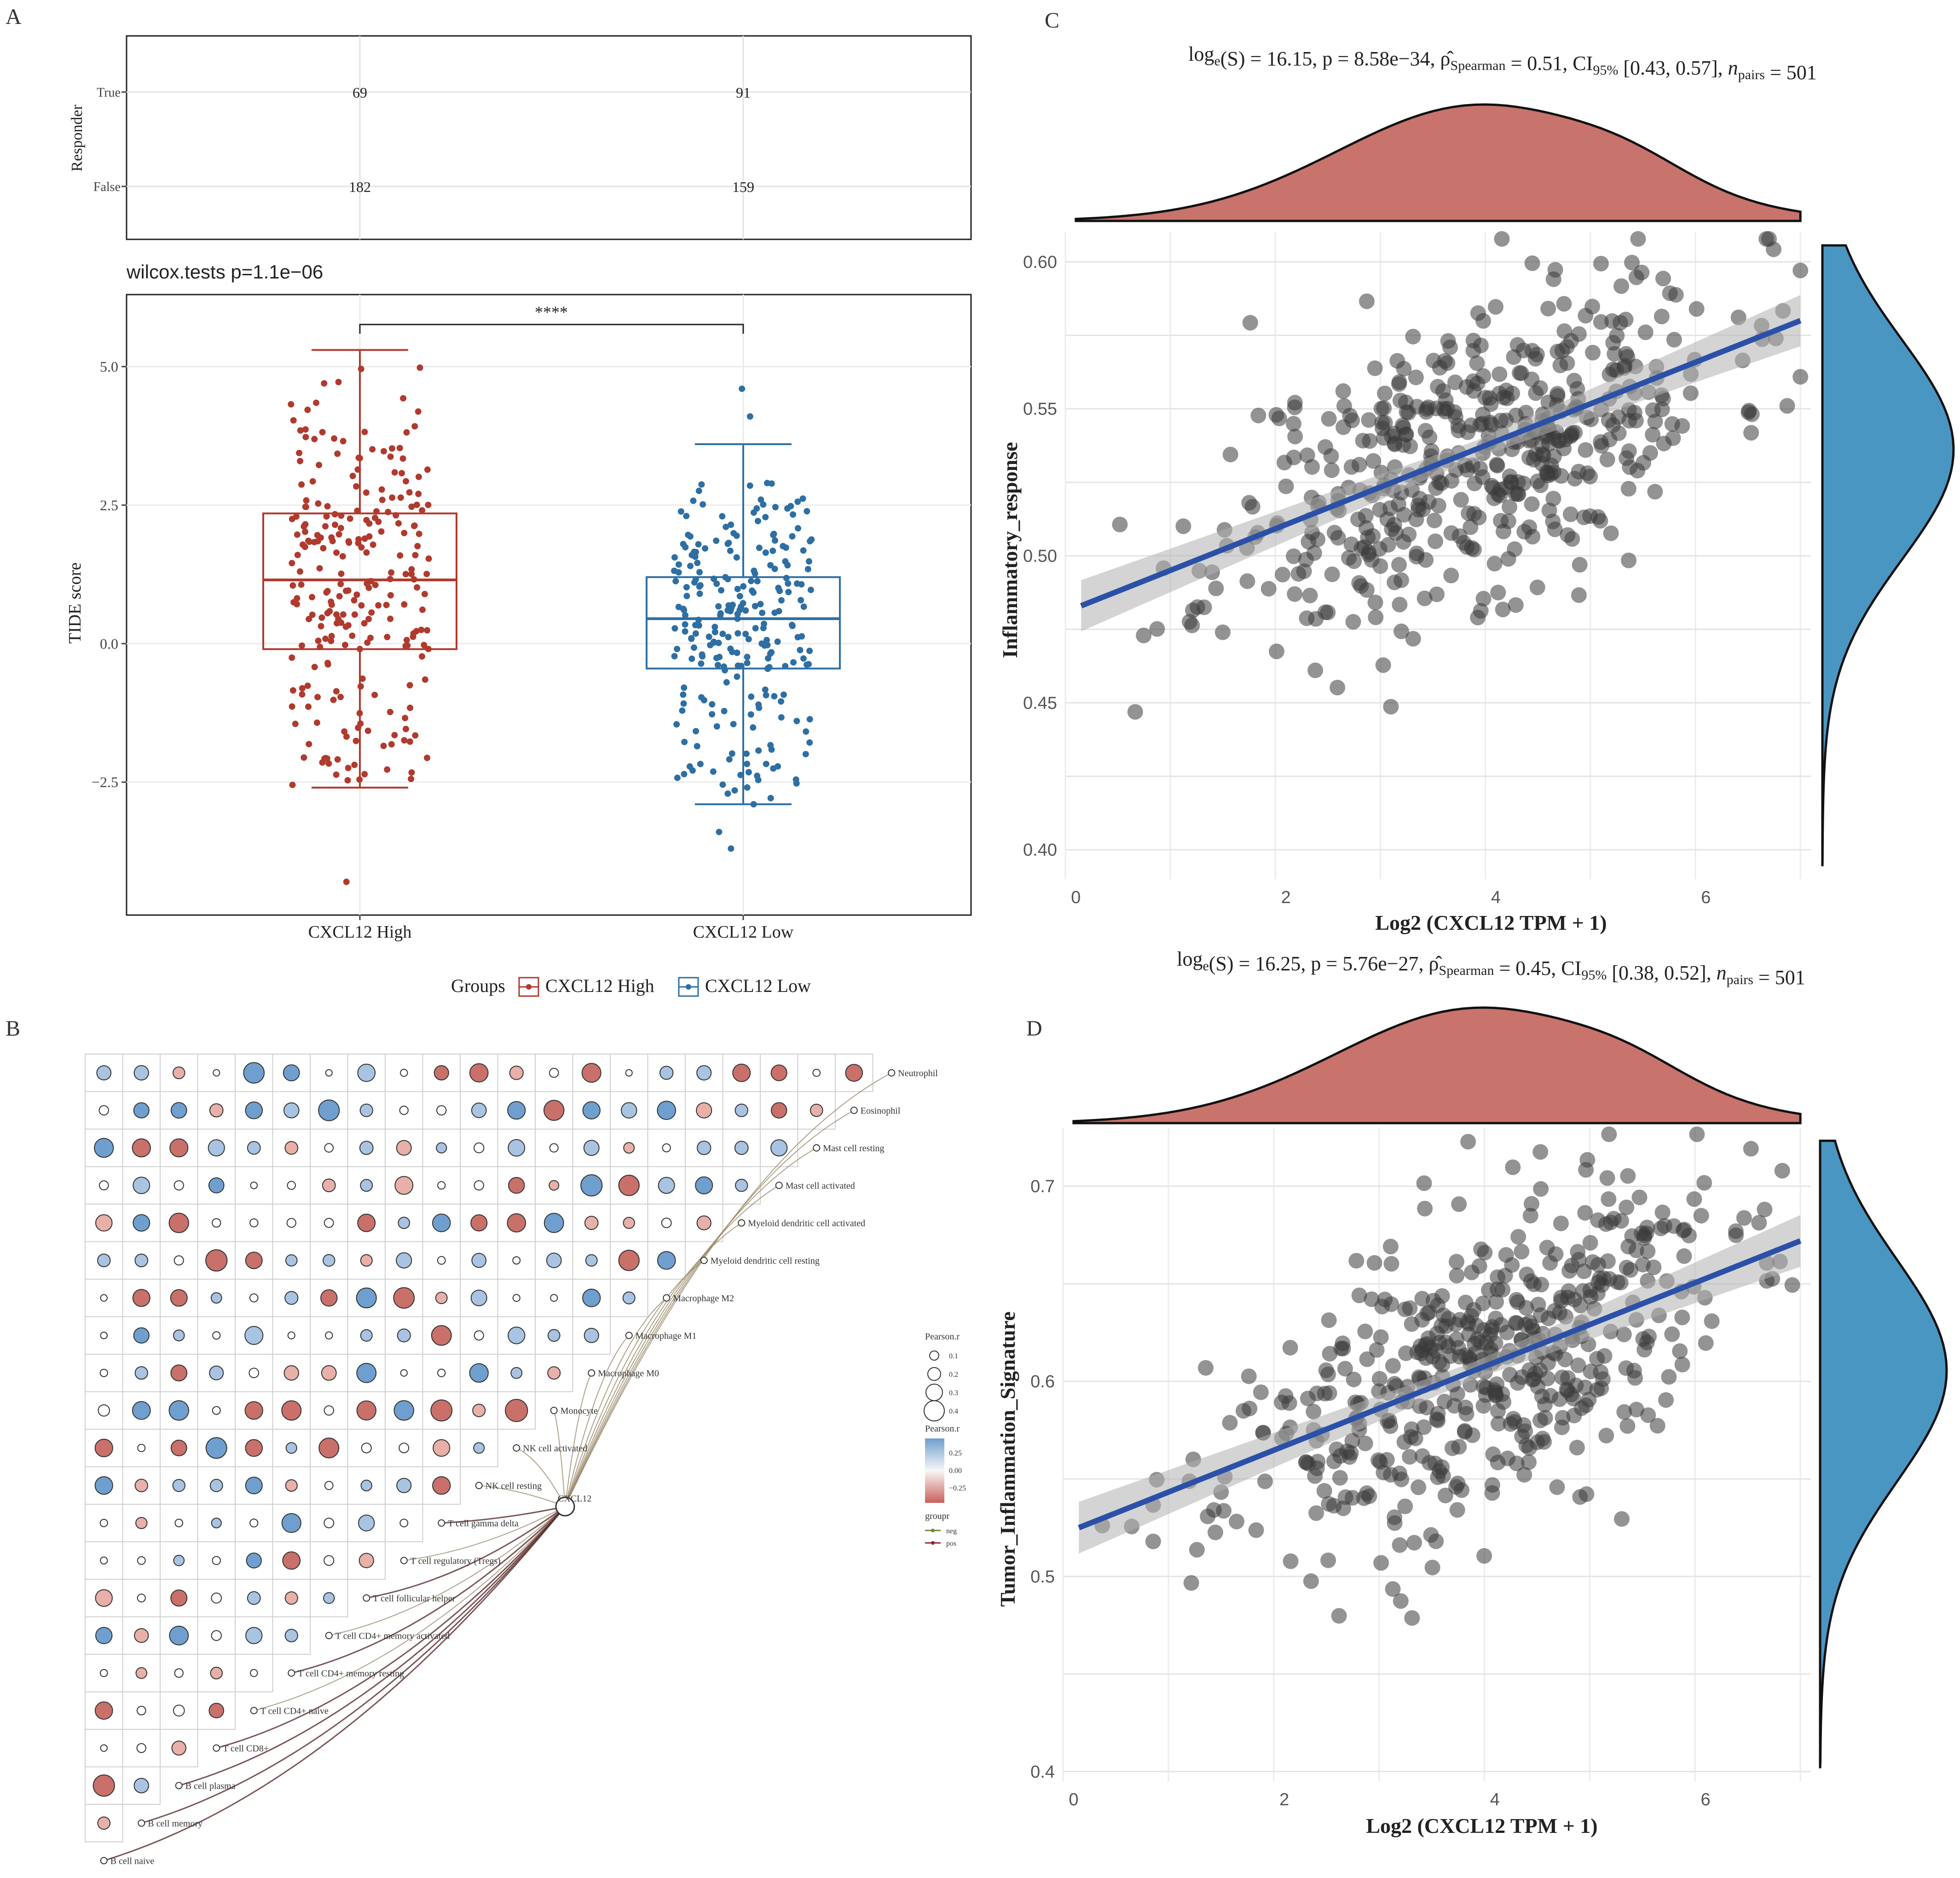 This screenshot has width=1960, height=1878. What do you see at coordinates (1052, 20) in the screenshot?
I see `panel-label-c: C` at bounding box center [1052, 20].